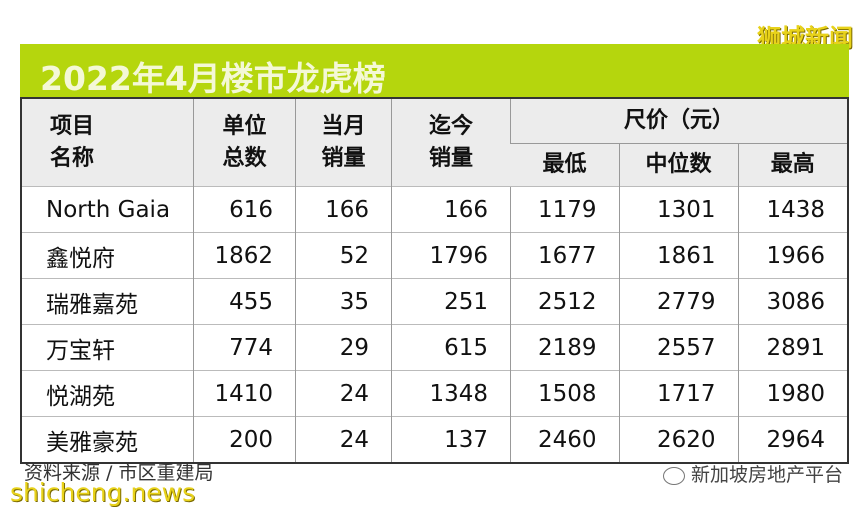 The height and width of the screenshot is (511, 865). Describe the element at coordinates (564, 165) in the screenshot. I see `header-low: 最低` at that location.